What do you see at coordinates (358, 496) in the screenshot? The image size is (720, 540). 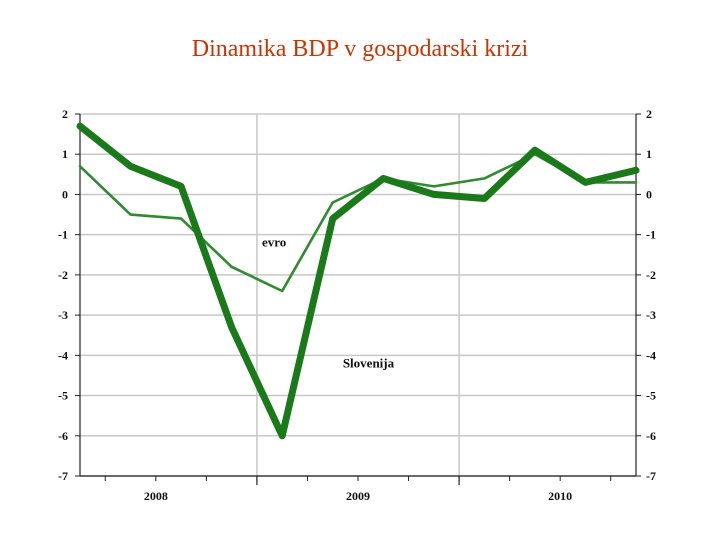 I see `x-tick-label: 2009` at bounding box center [358, 496].